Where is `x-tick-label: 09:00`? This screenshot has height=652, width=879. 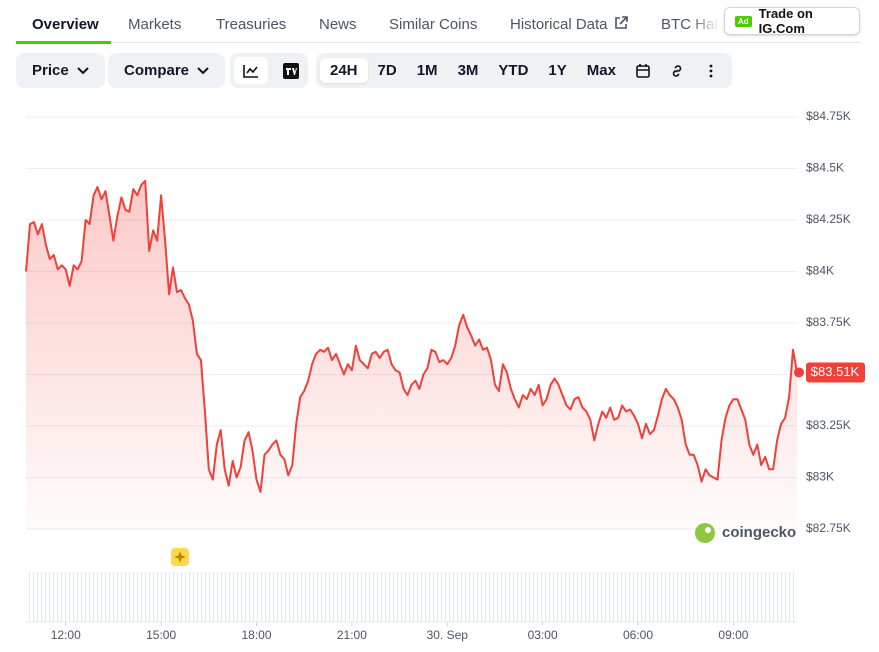 x-tick-label: 09:00 is located at coordinates (733, 635).